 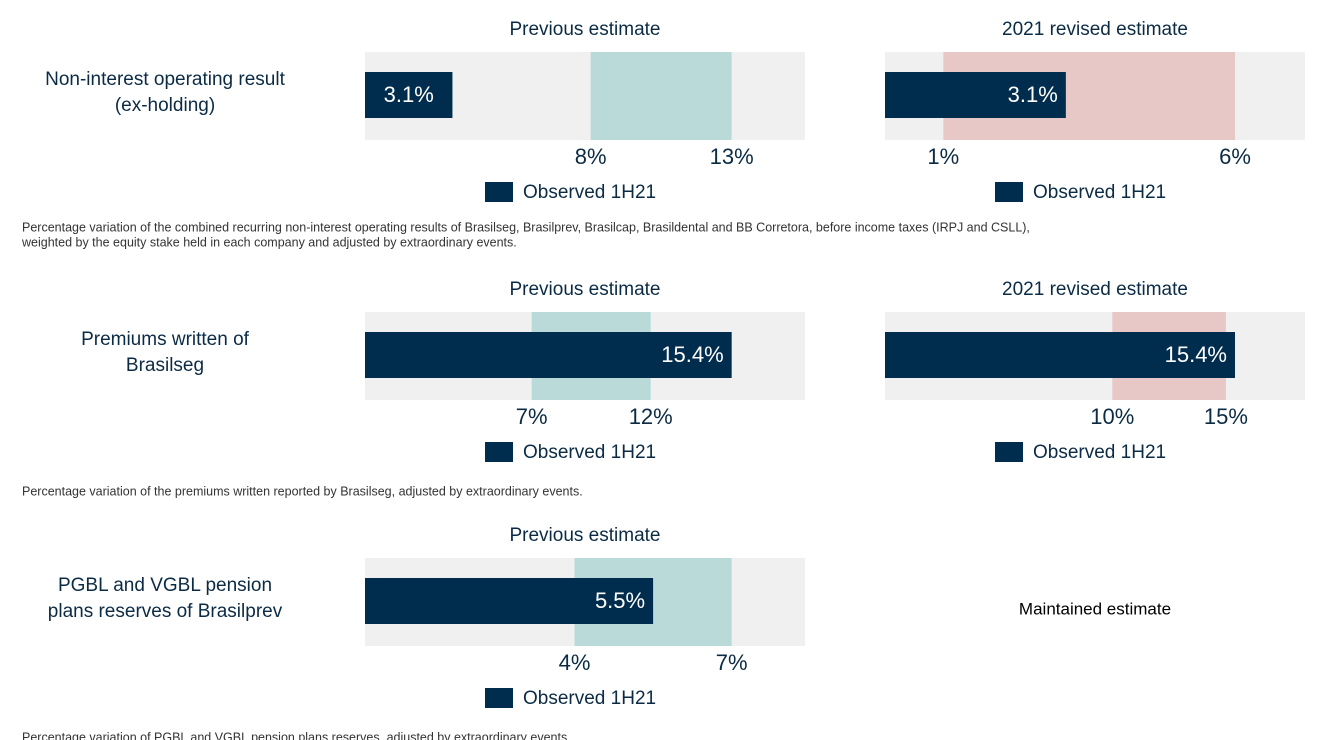 What do you see at coordinates (1226, 416) in the screenshot?
I see `range-high-label: 15%` at bounding box center [1226, 416].